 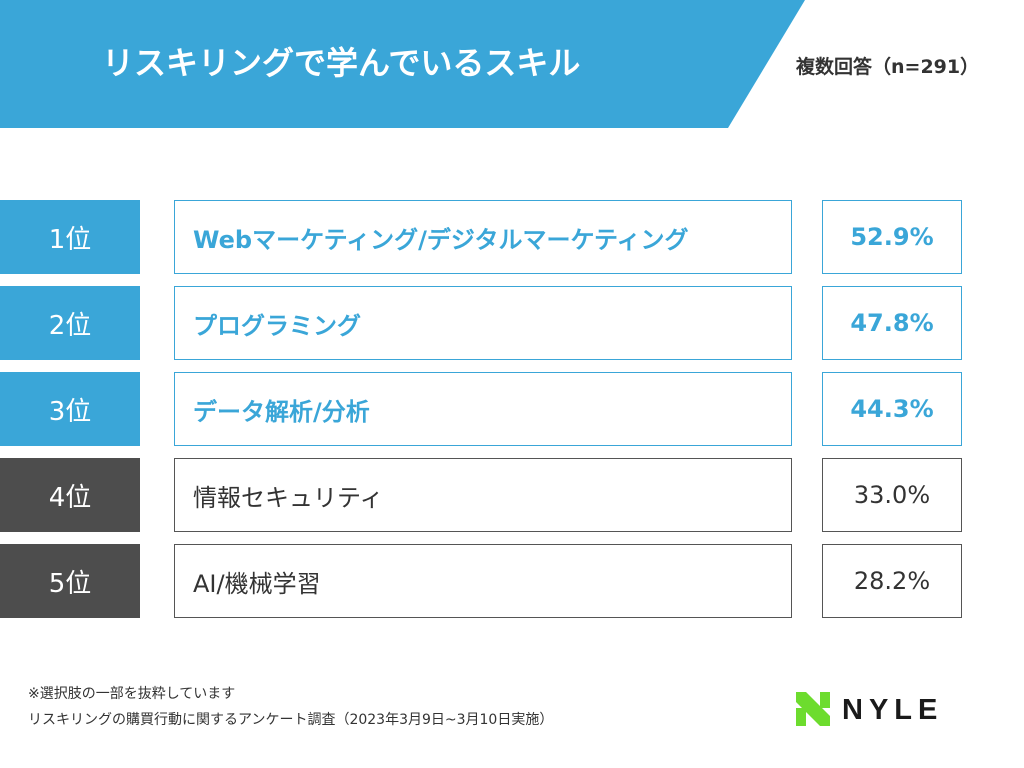 I want to click on nyle-logo-icon, so click(x=813, y=709).